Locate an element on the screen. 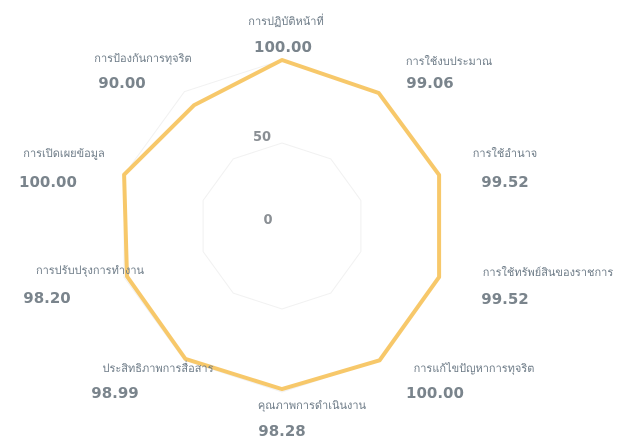 This screenshot has height=439, width=639. radial-tick-label: 0 is located at coordinates (267, 220).